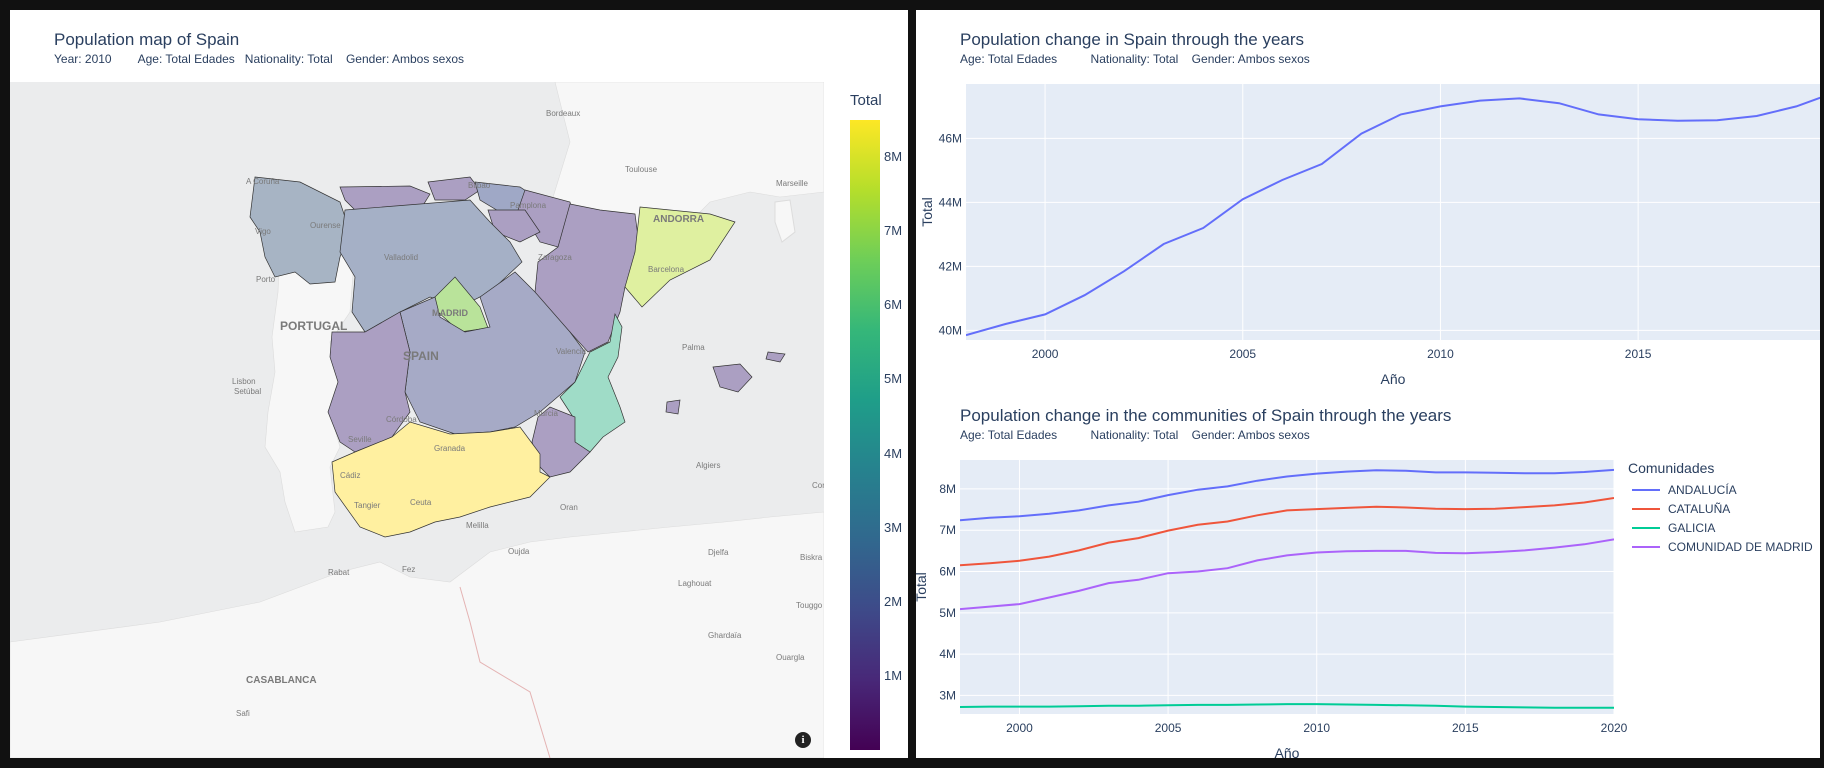 The height and width of the screenshot is (768, 1824). What do you see at coordinates (1692, 527) in the screenshot?
I see `legend-label: GALICIA` at bounding box center [1692, 527].